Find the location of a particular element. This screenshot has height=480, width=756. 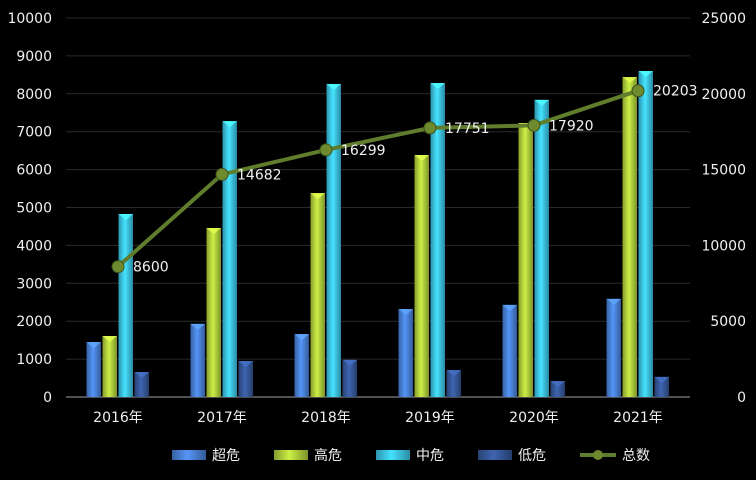

bar-超危-2018年 is located at coordinates (301, 365).